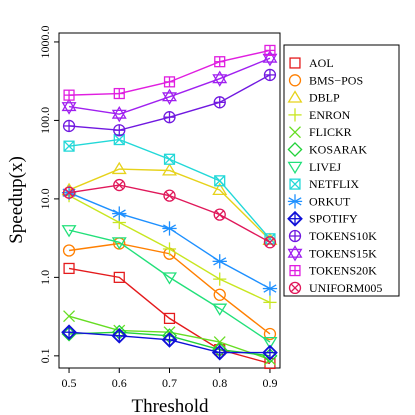 The height and width of the screenshot is (415, 415). Describe the element at coordinates (45, 198) in the screenshot. I see `y-tick-label: 10.0` at that location.